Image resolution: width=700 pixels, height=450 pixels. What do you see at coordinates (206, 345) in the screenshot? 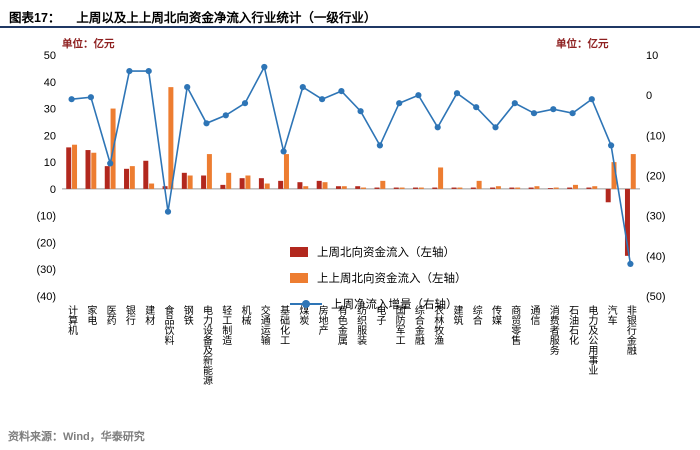
I see `x-axis-label: 电力设备及新能源` at bounding box center [206, 345].